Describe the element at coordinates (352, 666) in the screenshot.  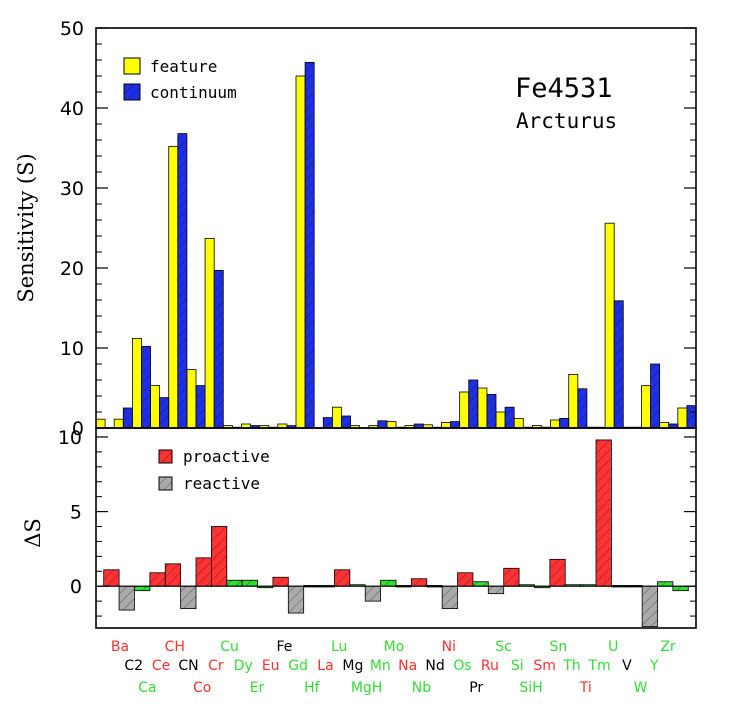
I see `element-label: Mg` at that location.